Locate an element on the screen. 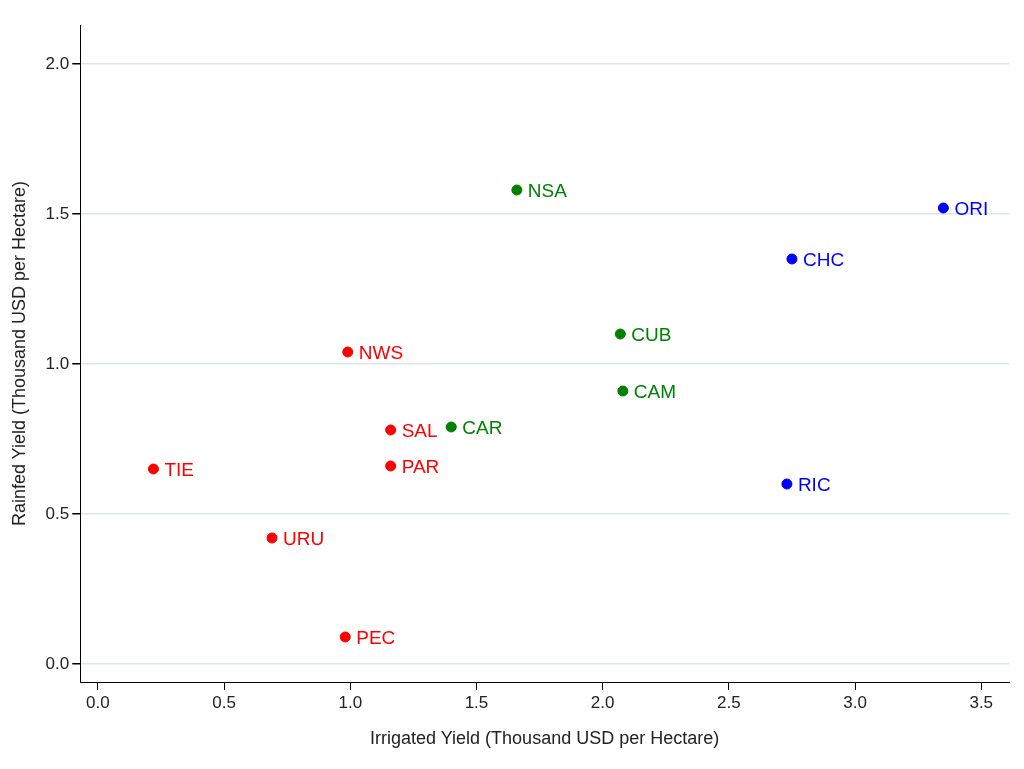 Image resolution: width=1024 pixels, height=769 pixels. x-tick-label: 1.0 is located at coordinates (350, 702).